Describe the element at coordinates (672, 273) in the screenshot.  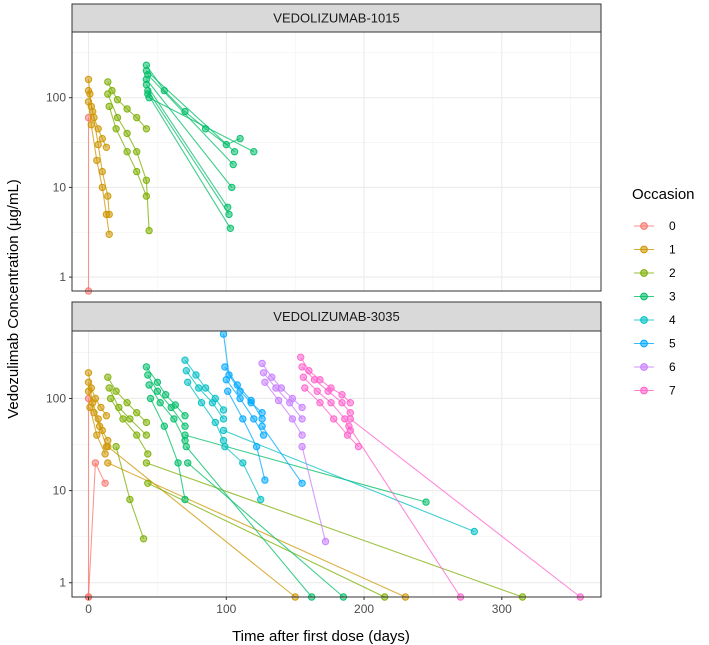
I see `legend-label: 2` at that location.